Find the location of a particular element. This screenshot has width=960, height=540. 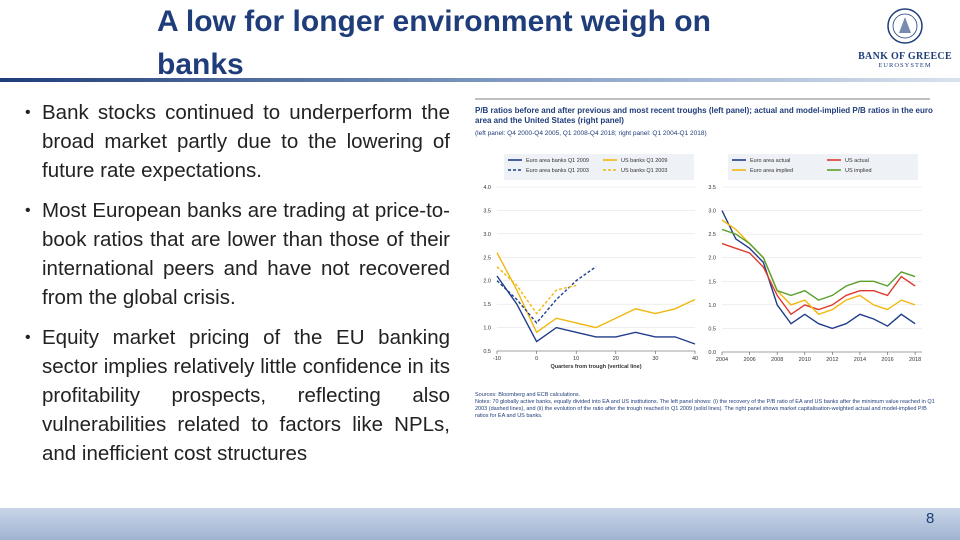

x-tick-label: 30 is located at coordinates (655, 359).